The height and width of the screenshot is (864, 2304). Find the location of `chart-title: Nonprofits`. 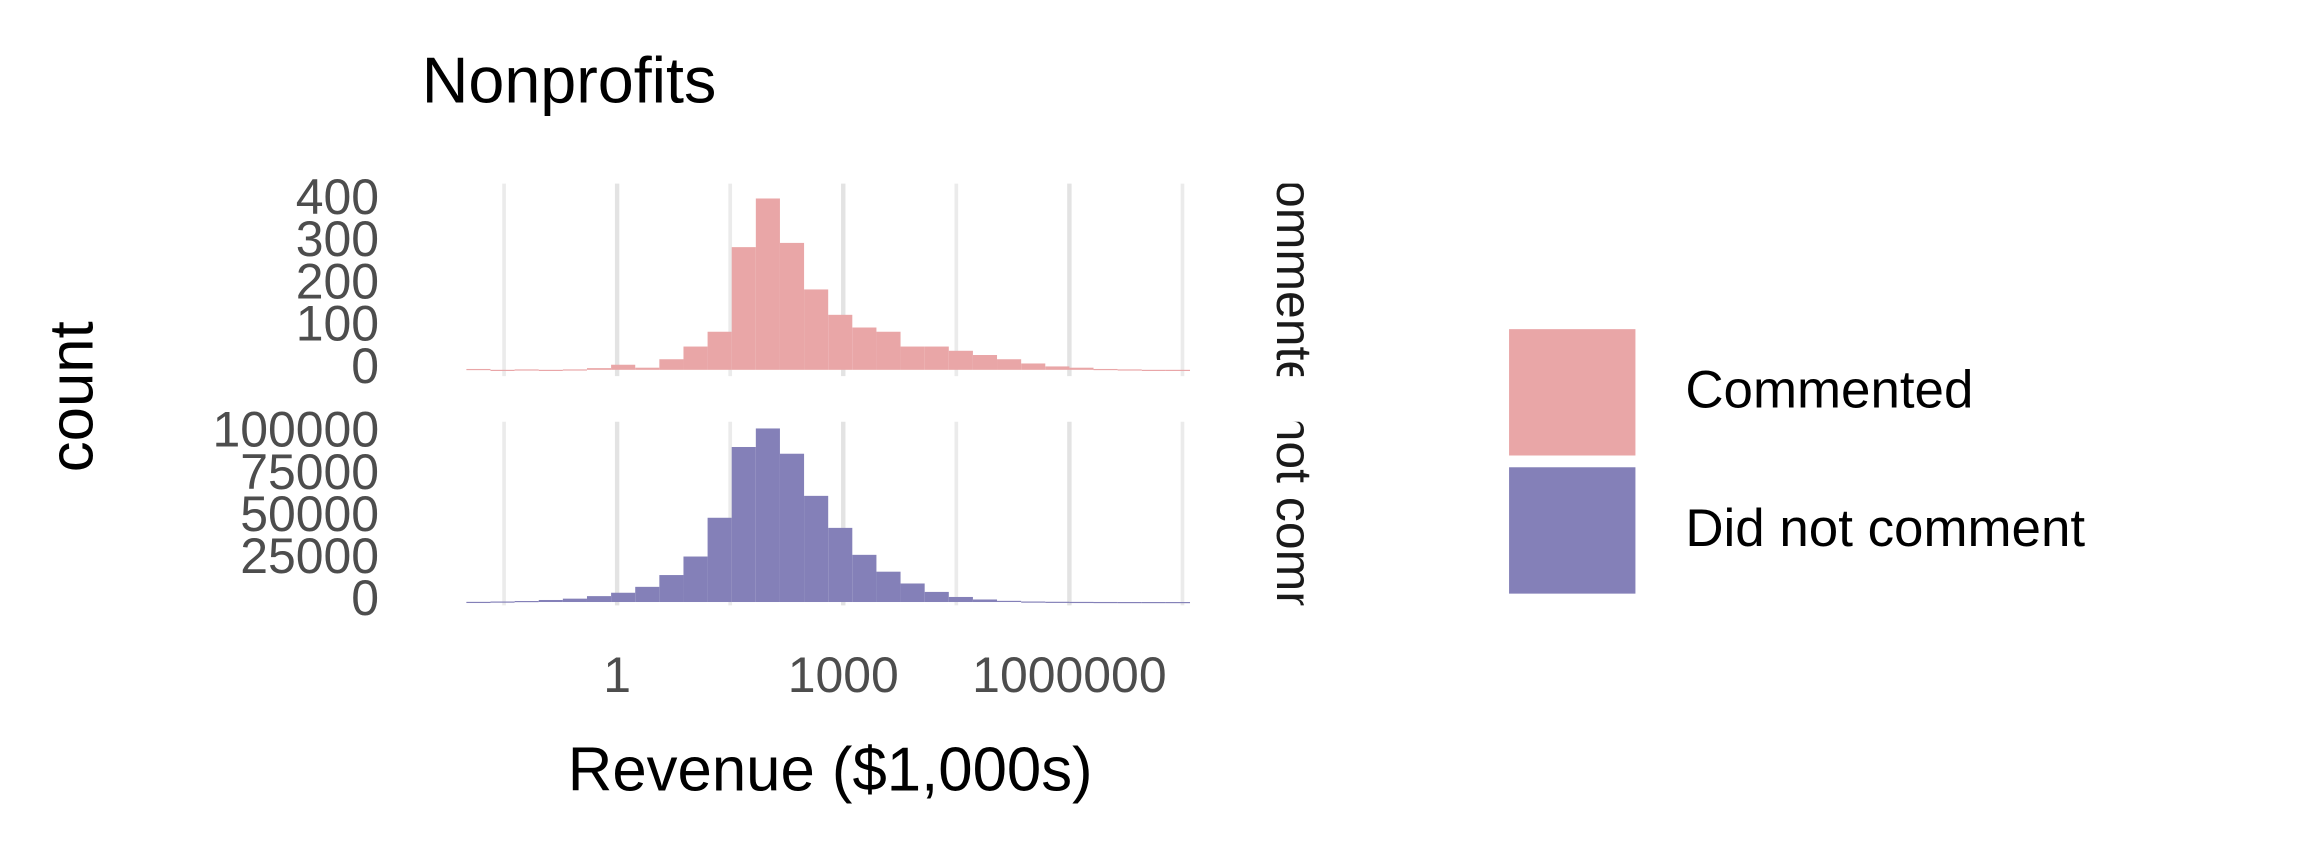

chart-title: Nonprofits is located at coordinates (569, 79).